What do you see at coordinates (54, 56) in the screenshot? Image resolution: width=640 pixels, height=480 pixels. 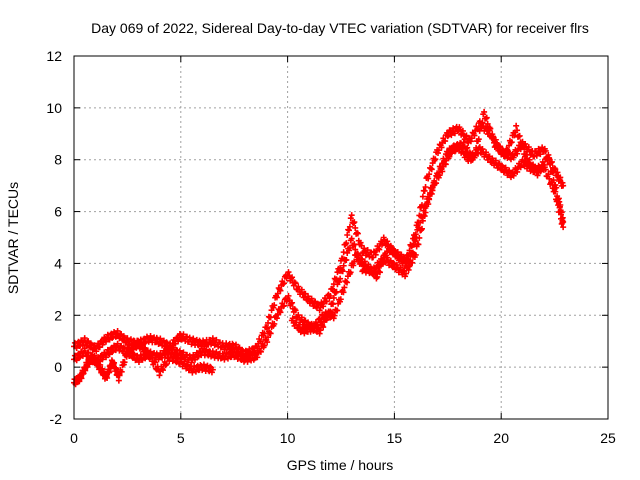 I see `y-tick-label: 12` at bounding box center [54, 56].